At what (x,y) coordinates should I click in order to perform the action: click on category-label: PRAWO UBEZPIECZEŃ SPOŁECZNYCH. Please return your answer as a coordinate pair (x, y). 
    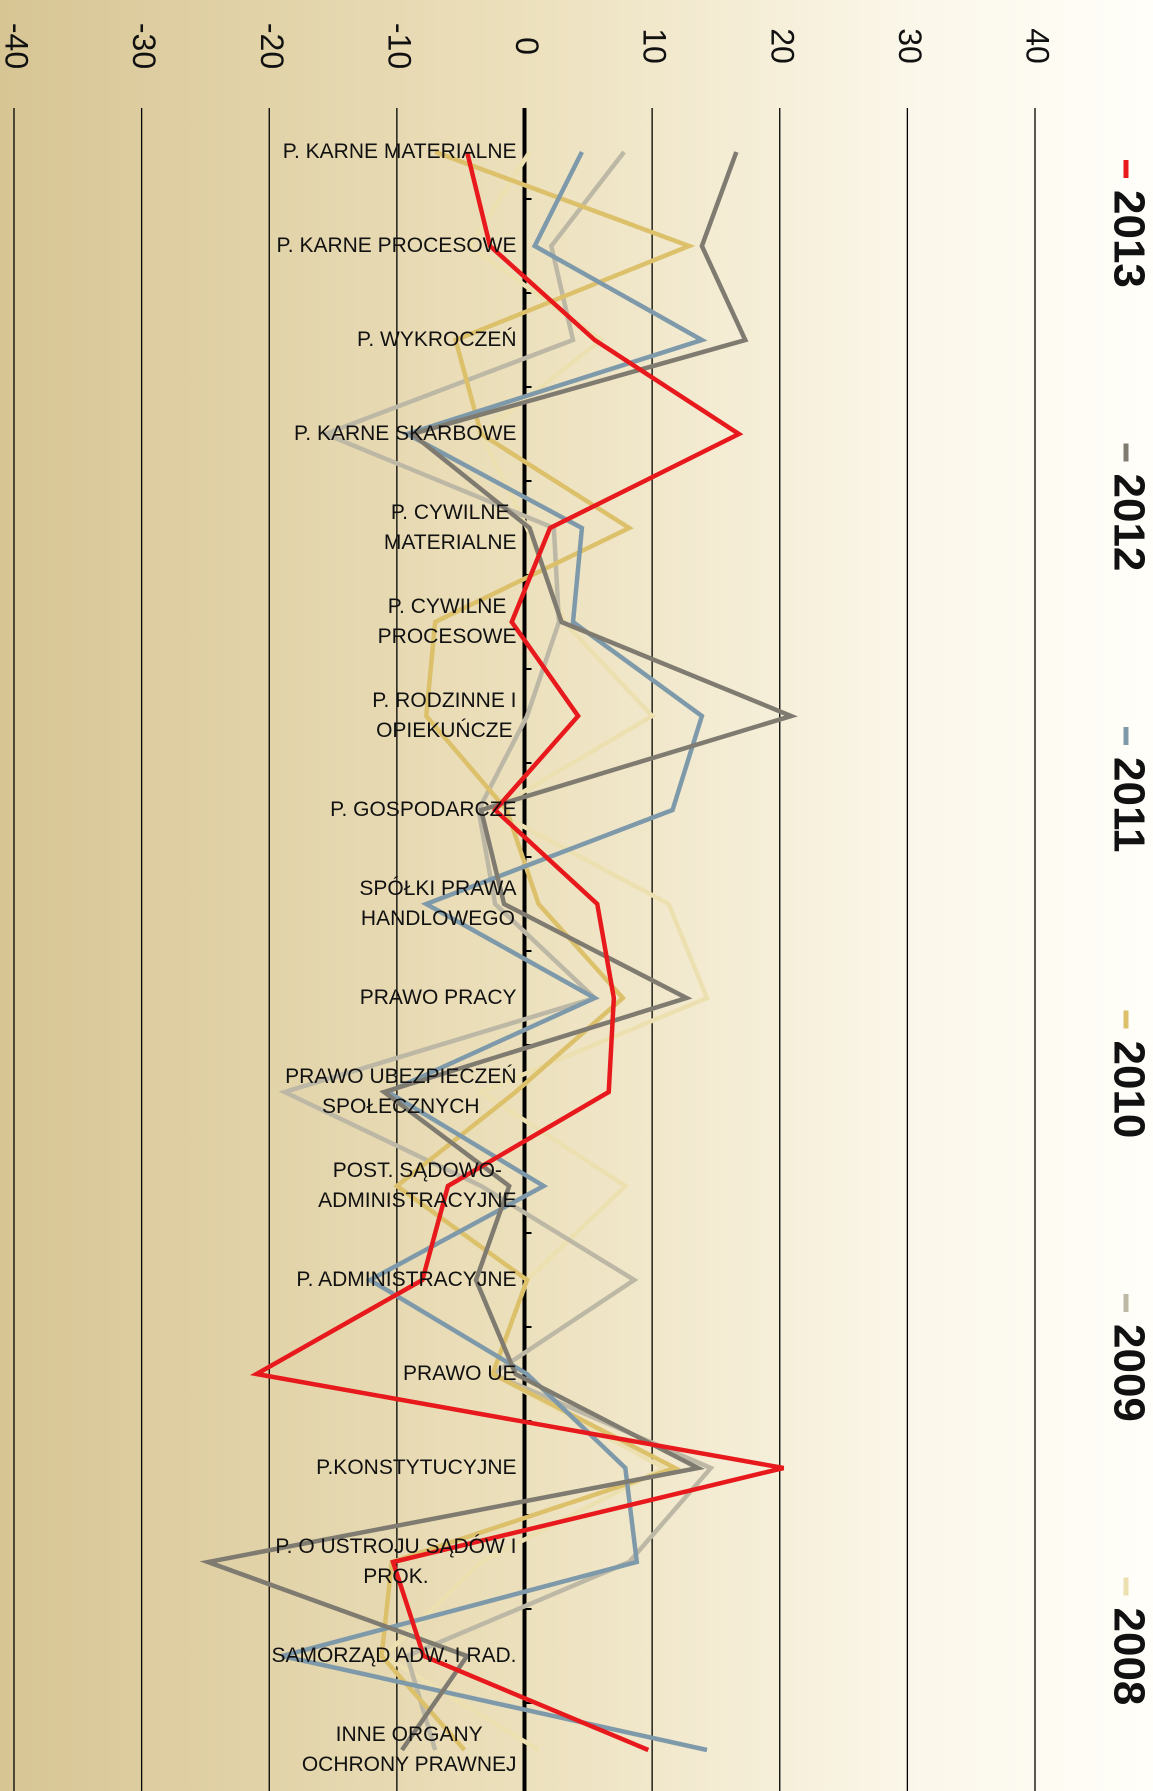
    Looking at the image, I should click on (401, 1091).